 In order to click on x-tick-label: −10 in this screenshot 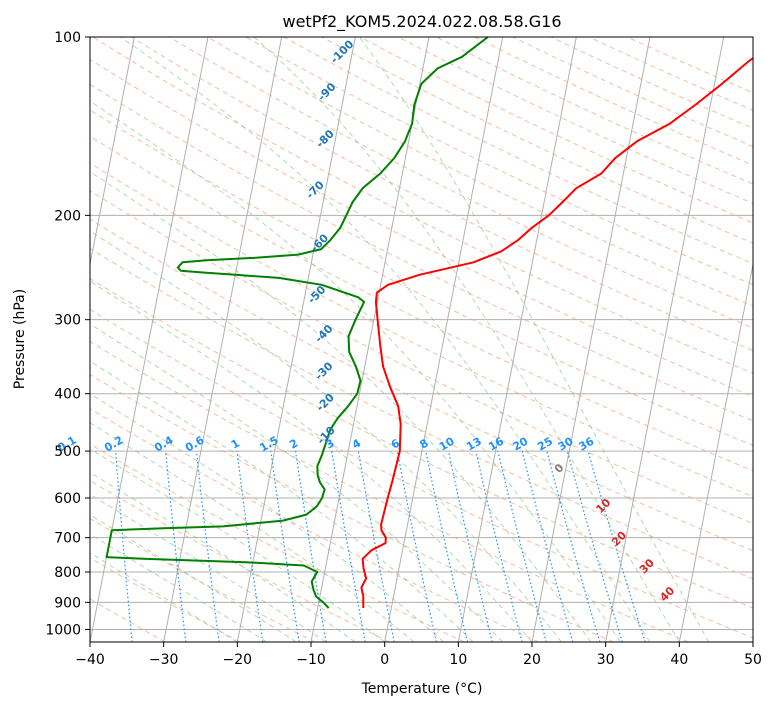, I will do `click(311, 660)`.